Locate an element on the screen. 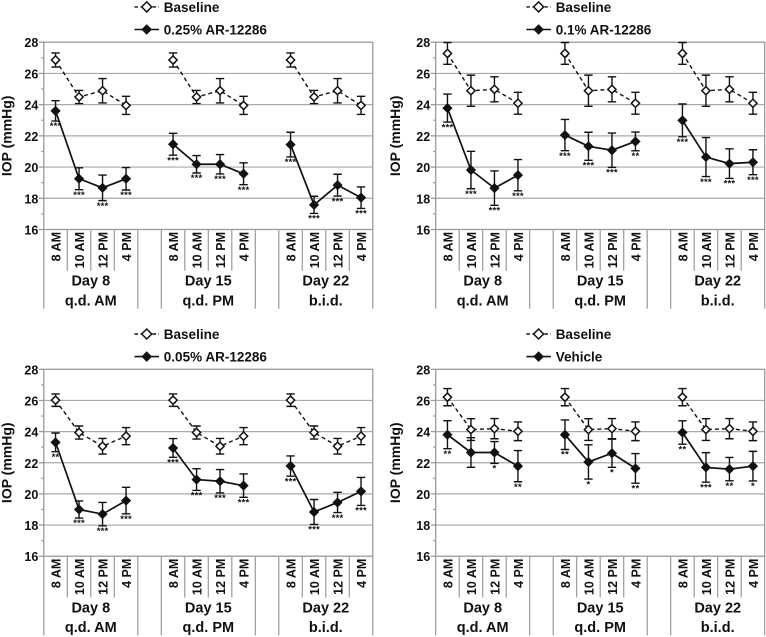 Image resolution: width=766 pixels, height=637 pixels. svg-text: 0.05% AR-12286 is located at coordinates (216, 357).